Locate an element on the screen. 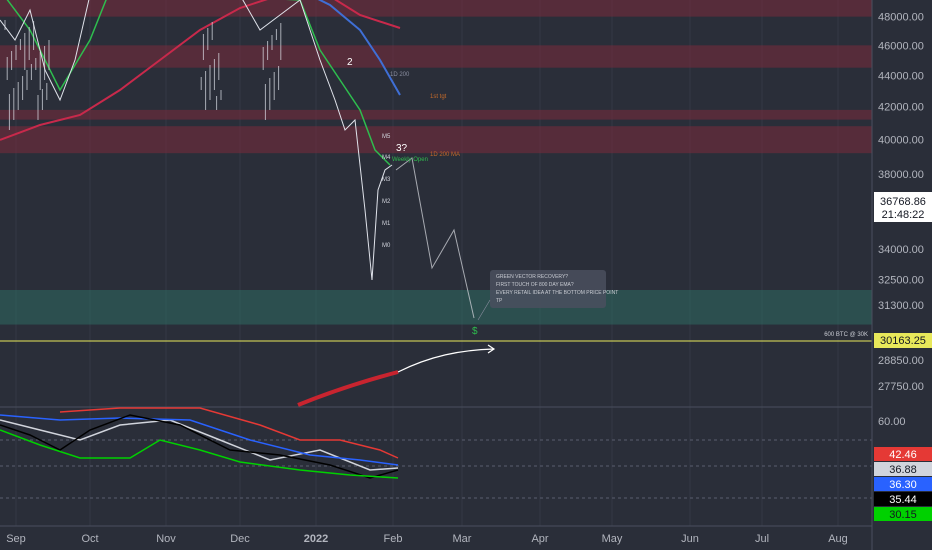  dollar-marker: $ is located at coordinates (475, 331).